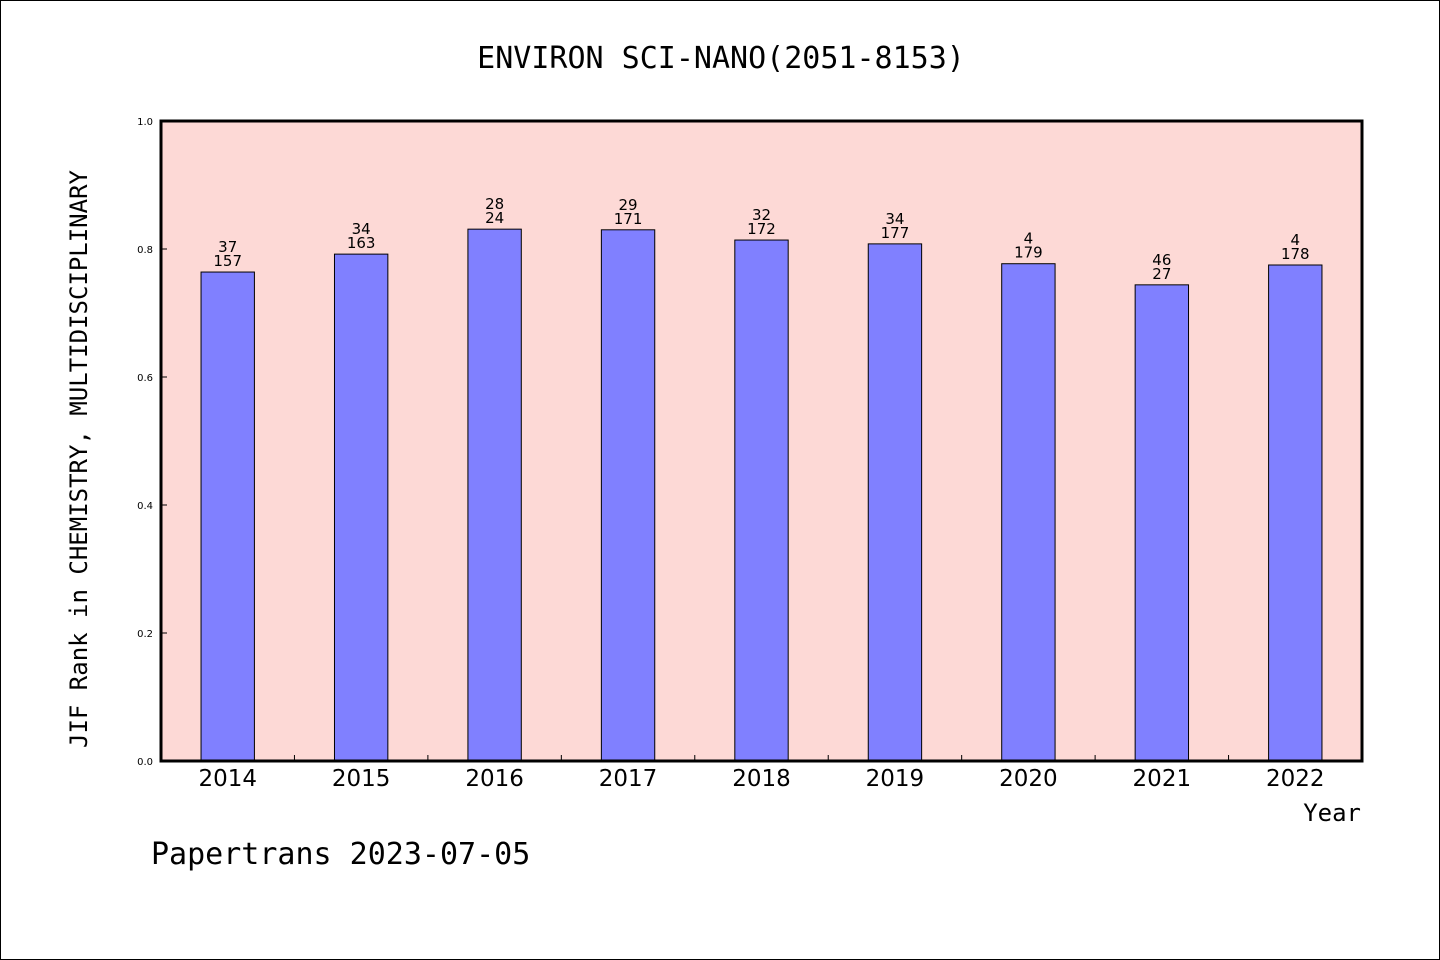 The image size is (1440, 960). I want to click on bar-total-label: 177, so click(895, 233).